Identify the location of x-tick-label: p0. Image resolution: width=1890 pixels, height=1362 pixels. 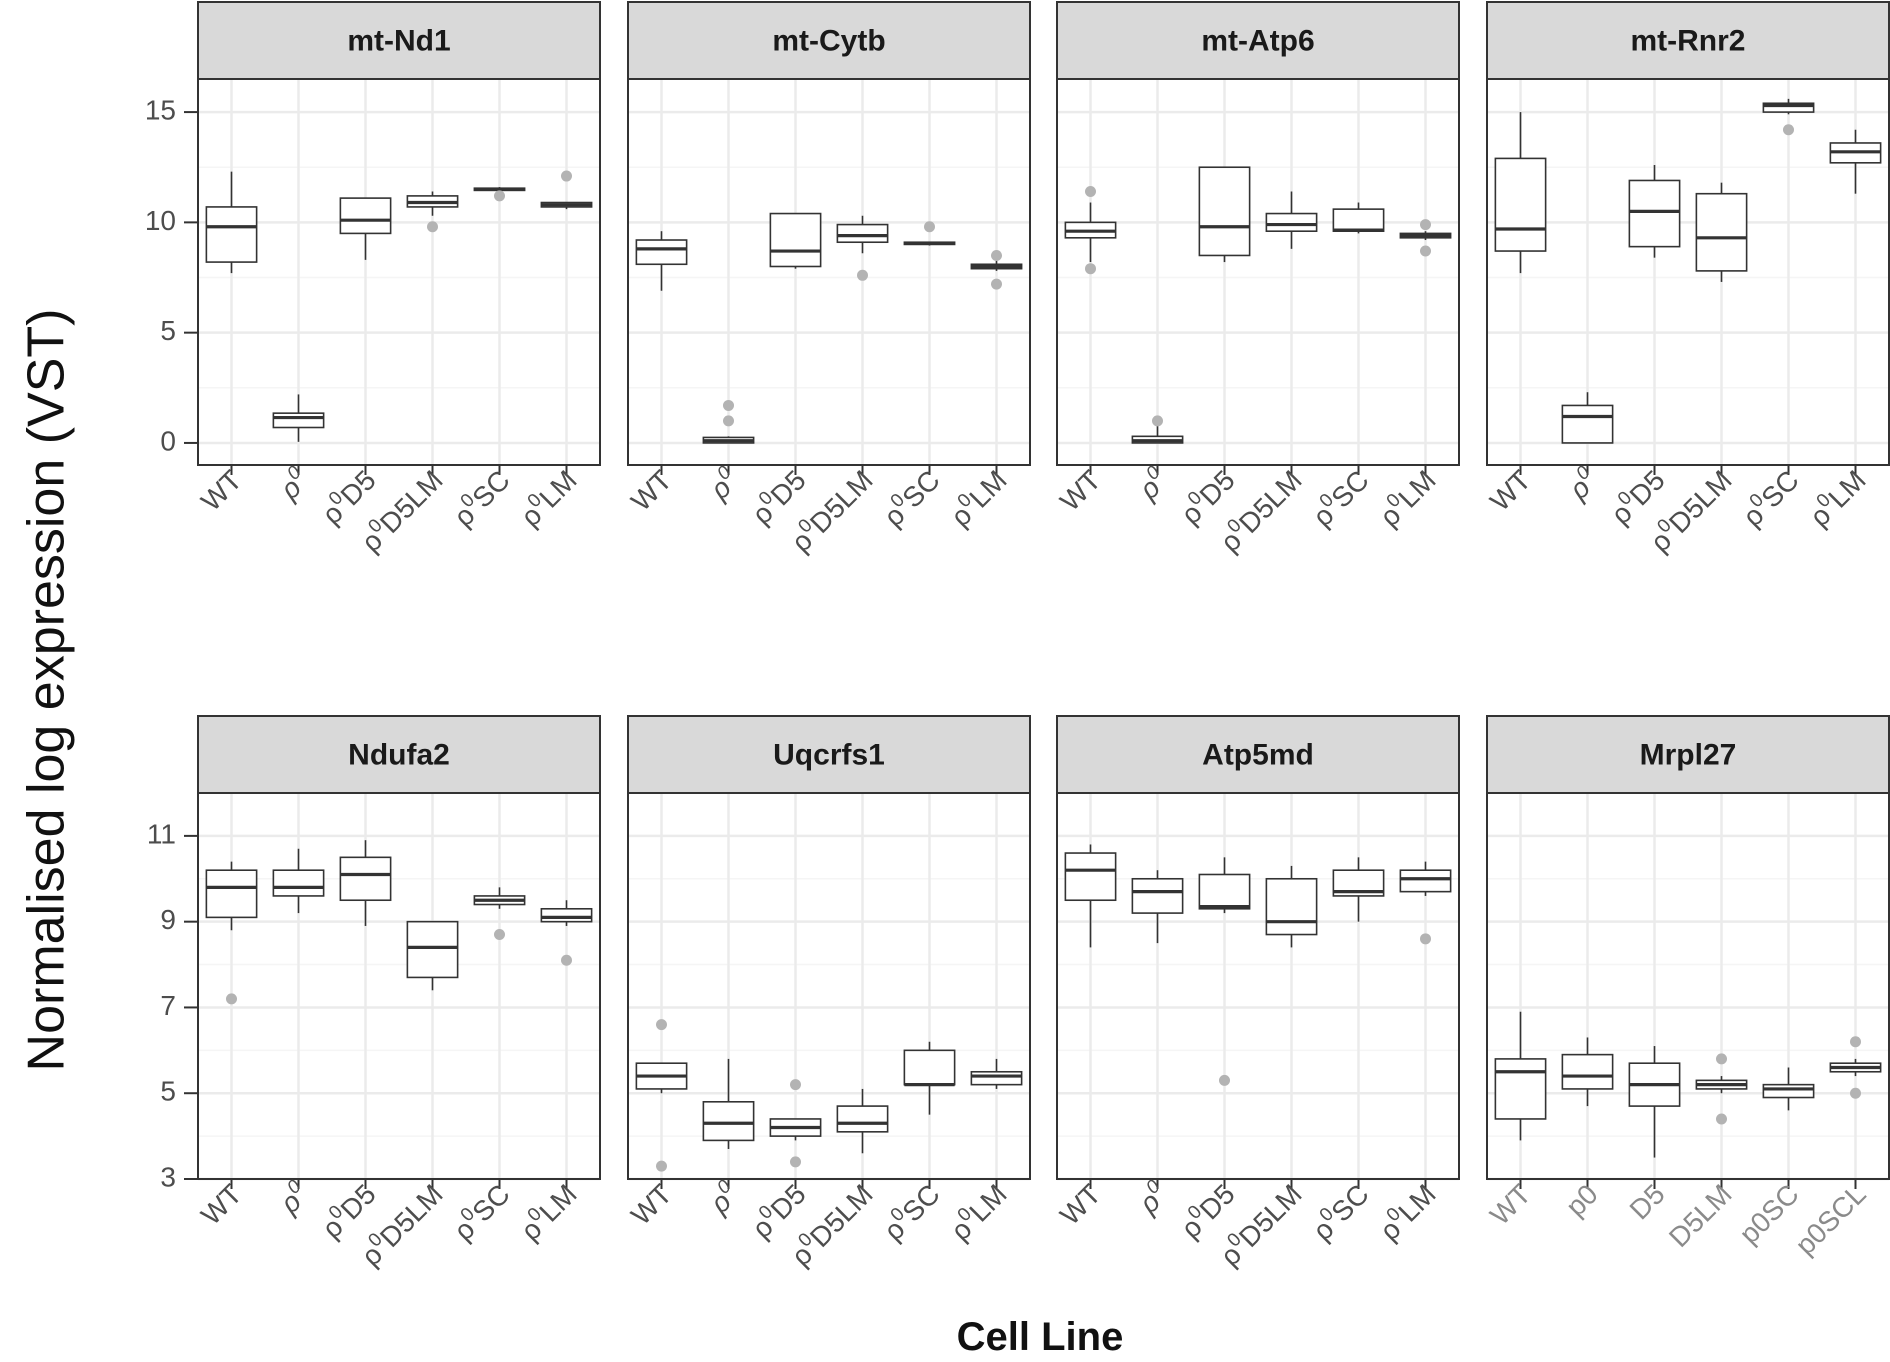
(1582, 1200).